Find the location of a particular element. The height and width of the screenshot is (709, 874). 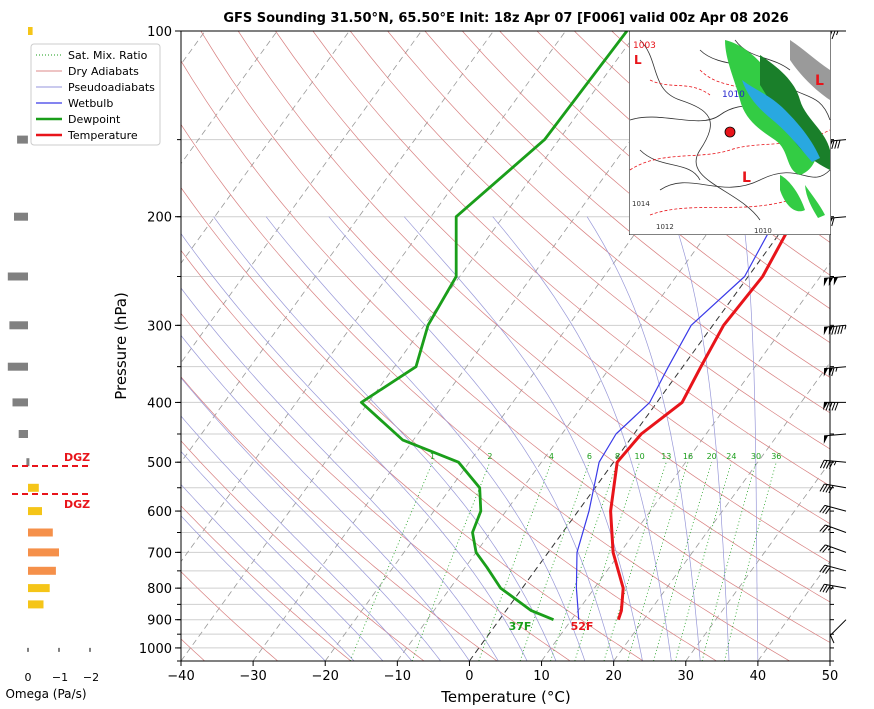

y-tick-label: 500 is located at coordinates (159, 463).